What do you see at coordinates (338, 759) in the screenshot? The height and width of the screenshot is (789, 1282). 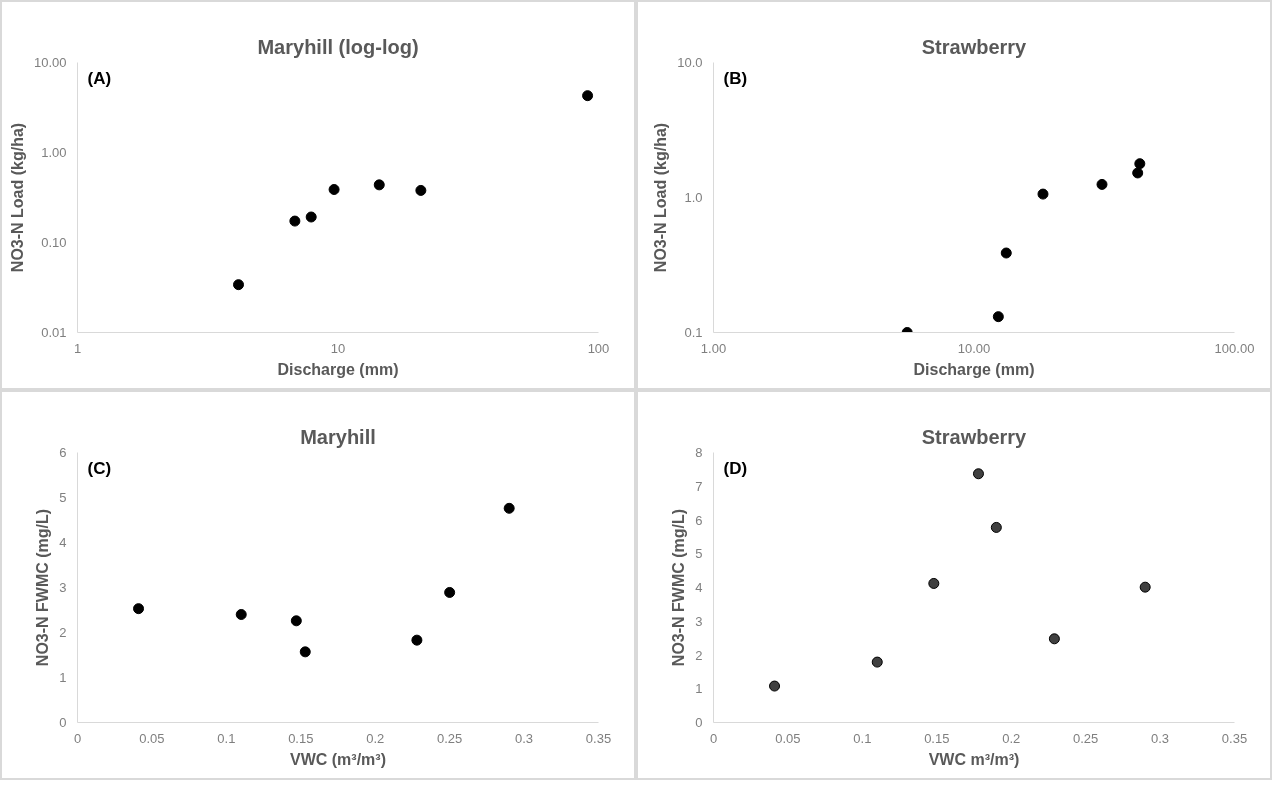 I see `x-axis-title: VWC (m³/m³)` at bounding box center [338, 759].